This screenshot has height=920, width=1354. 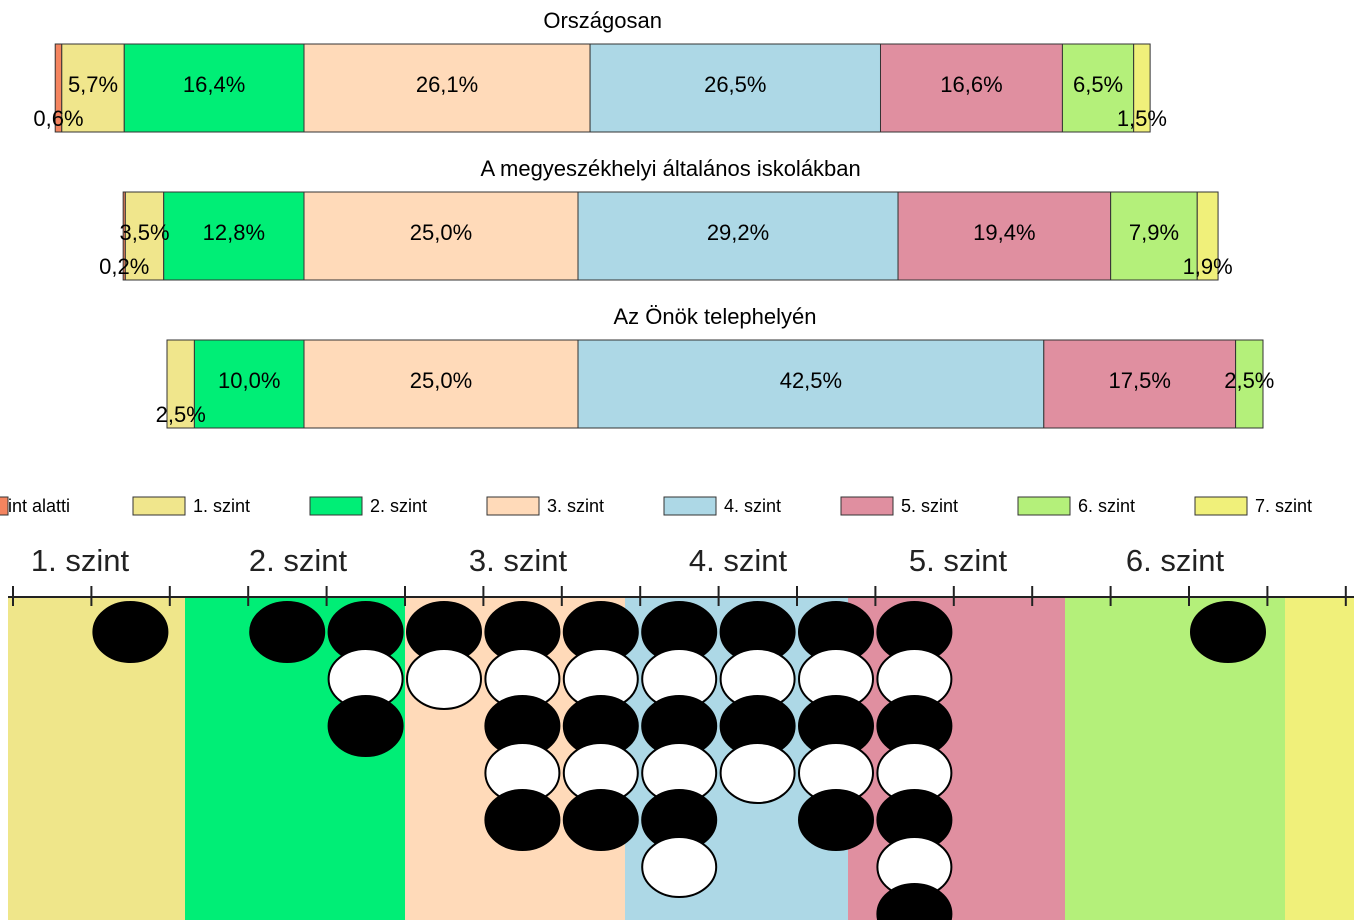 What do you see at coordinates (738, 232) in the screenshot?
I see `data-label: 29,2%` at bounding box center [738, 232].